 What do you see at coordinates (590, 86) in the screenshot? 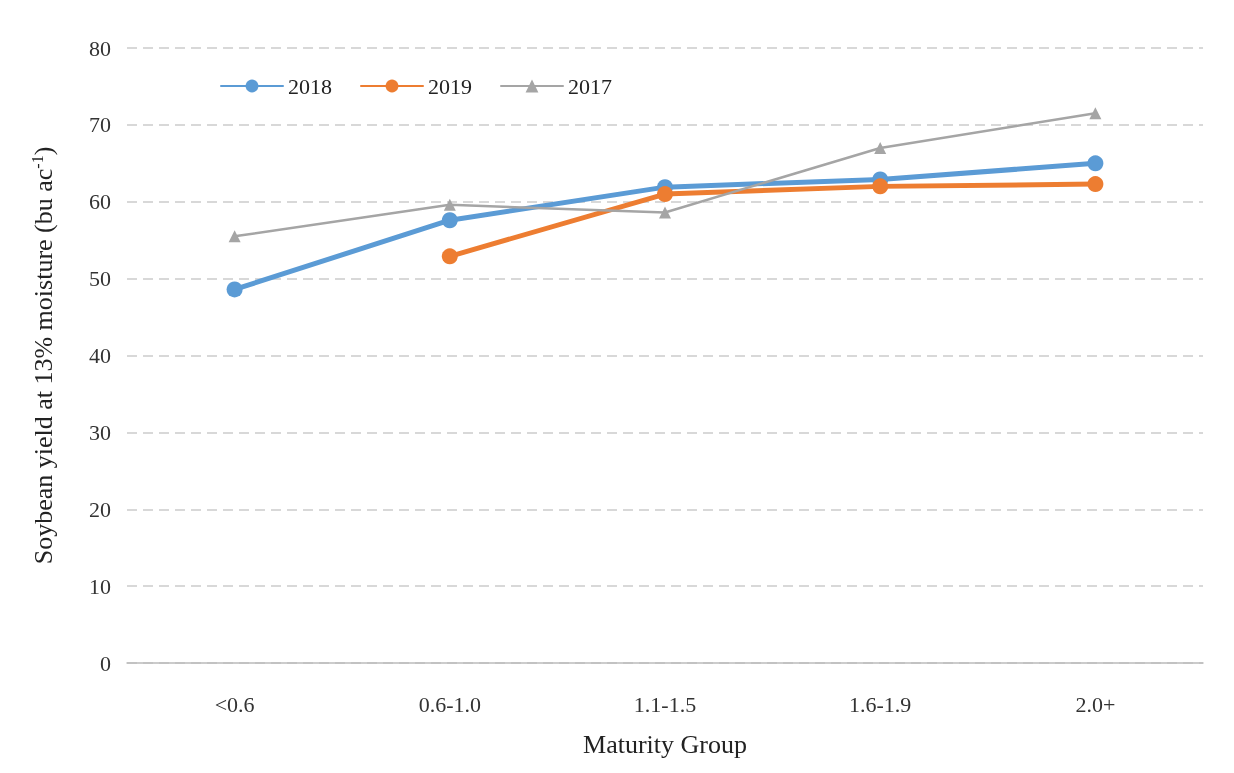
I see `legend-label: 2017` at bounding box center [590, 86].